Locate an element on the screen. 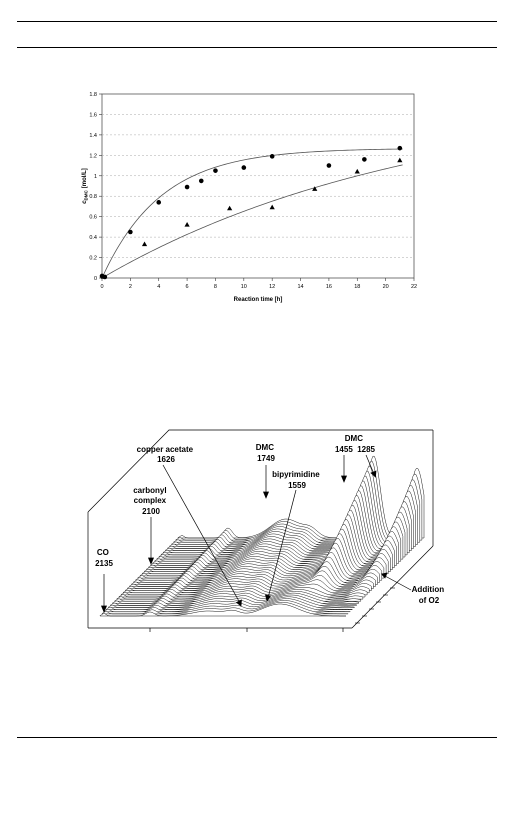  x-tick-label: 0 is located at coordinates (101, 287).